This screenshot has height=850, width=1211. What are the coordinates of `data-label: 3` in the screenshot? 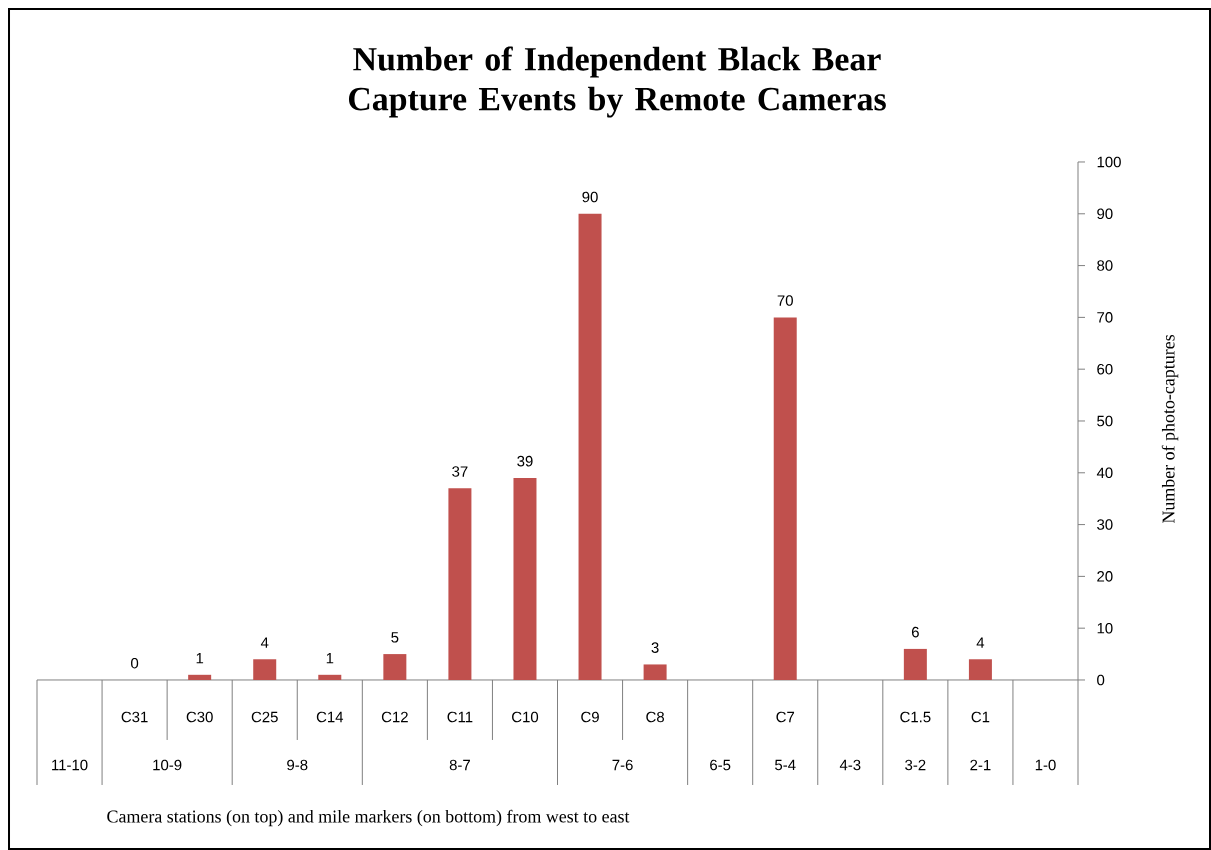 It's located at (655, 647).